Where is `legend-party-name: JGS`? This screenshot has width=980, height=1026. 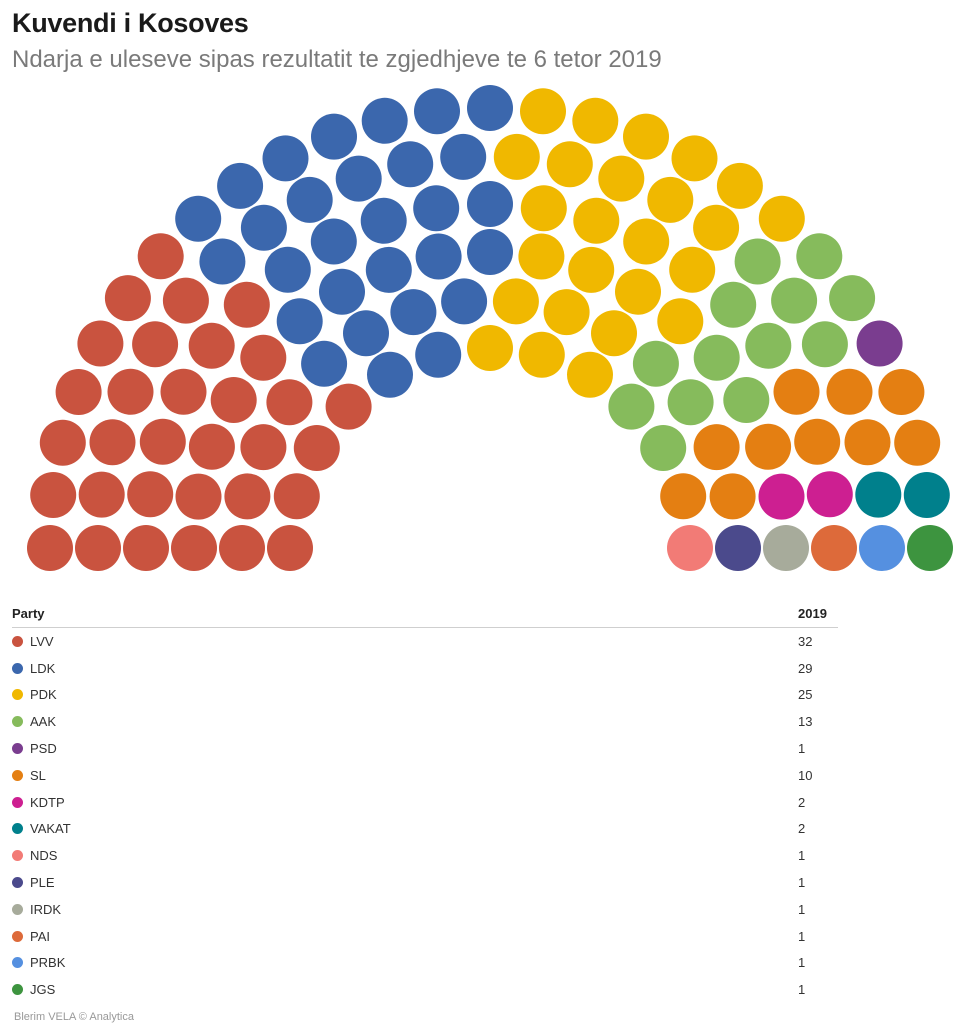
legend-party-name: JGS is located at coordinates (43, 990).